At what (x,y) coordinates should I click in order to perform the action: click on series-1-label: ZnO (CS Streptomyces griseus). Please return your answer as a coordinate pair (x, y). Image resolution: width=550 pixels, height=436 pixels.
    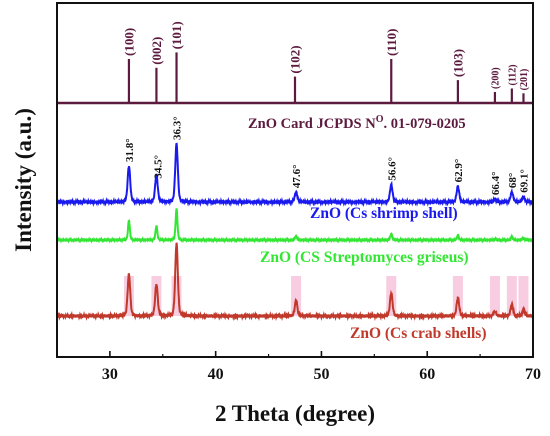
    Looking at the image, I should click on (364, 257).